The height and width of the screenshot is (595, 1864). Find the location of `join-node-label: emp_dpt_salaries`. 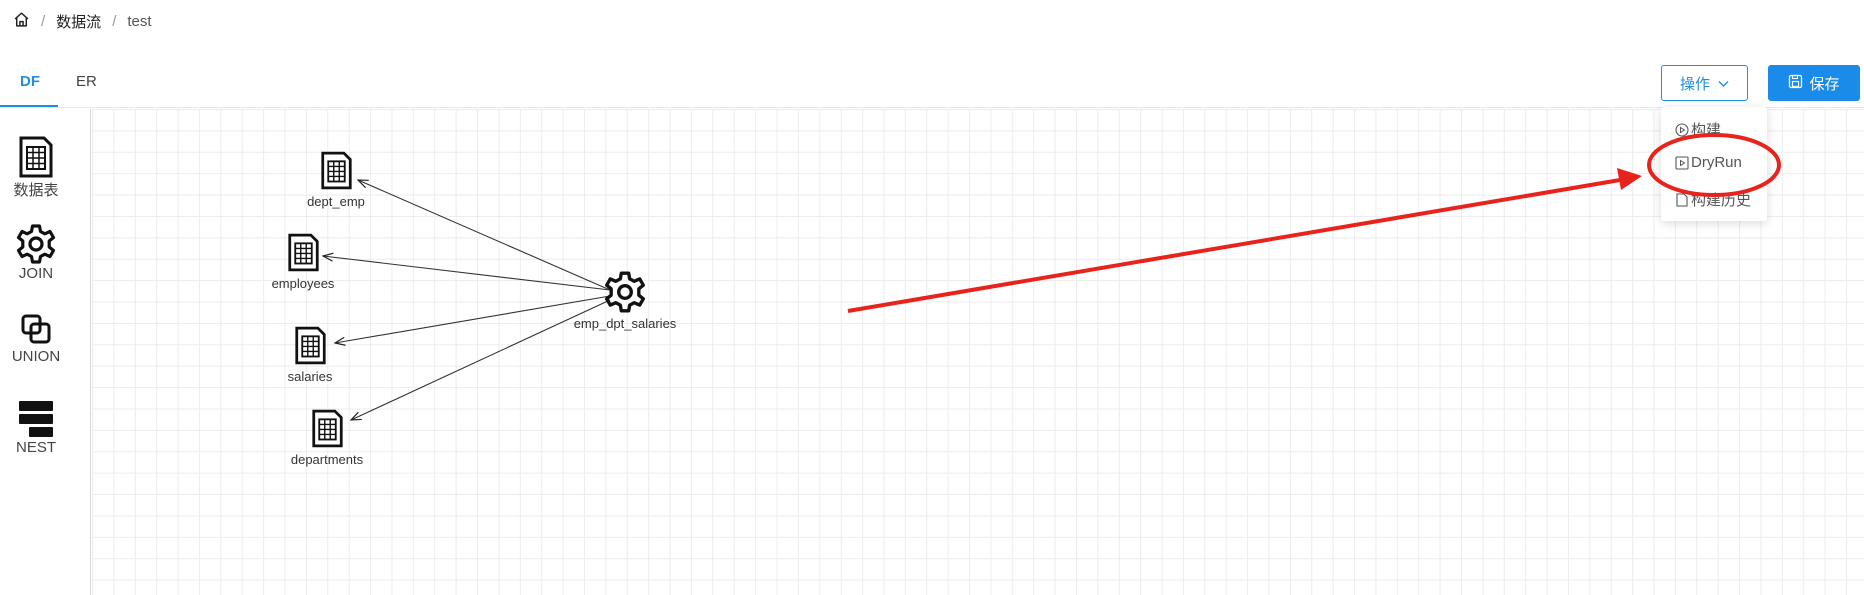

join-node-label: emp_dpt_salaries is located at coordinates (625, 323).